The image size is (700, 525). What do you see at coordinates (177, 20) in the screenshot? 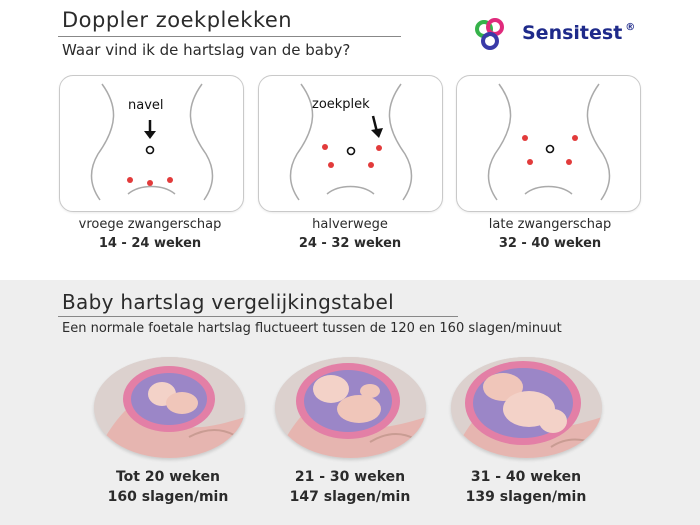
I see `page-title: Doppler zoekplekken` at bounding box center [177, 20].